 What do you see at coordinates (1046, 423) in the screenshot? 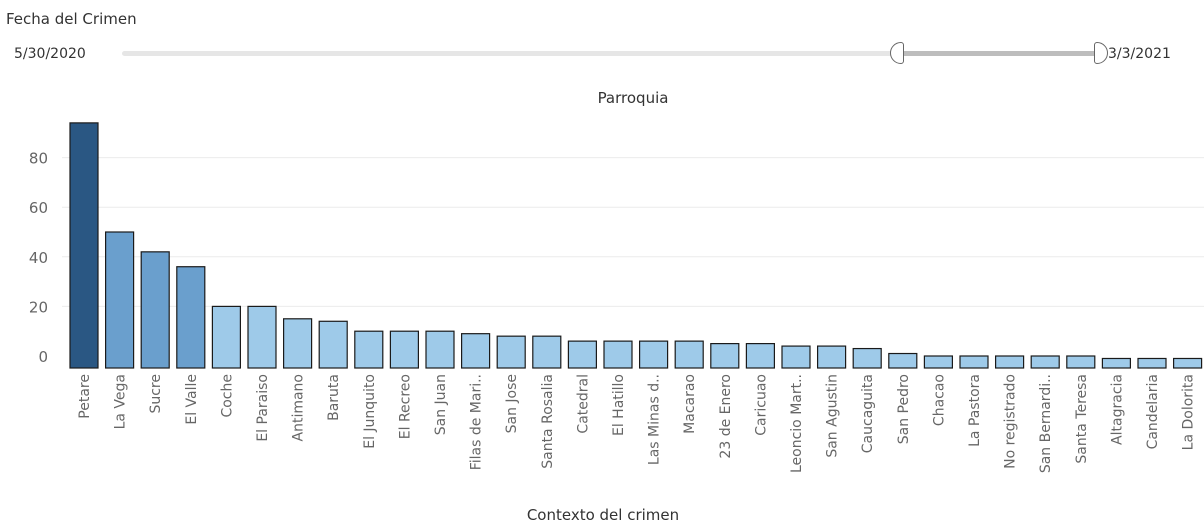
I see `x-tick-label: San Bernardi..` at bounding box center [1046, 423].